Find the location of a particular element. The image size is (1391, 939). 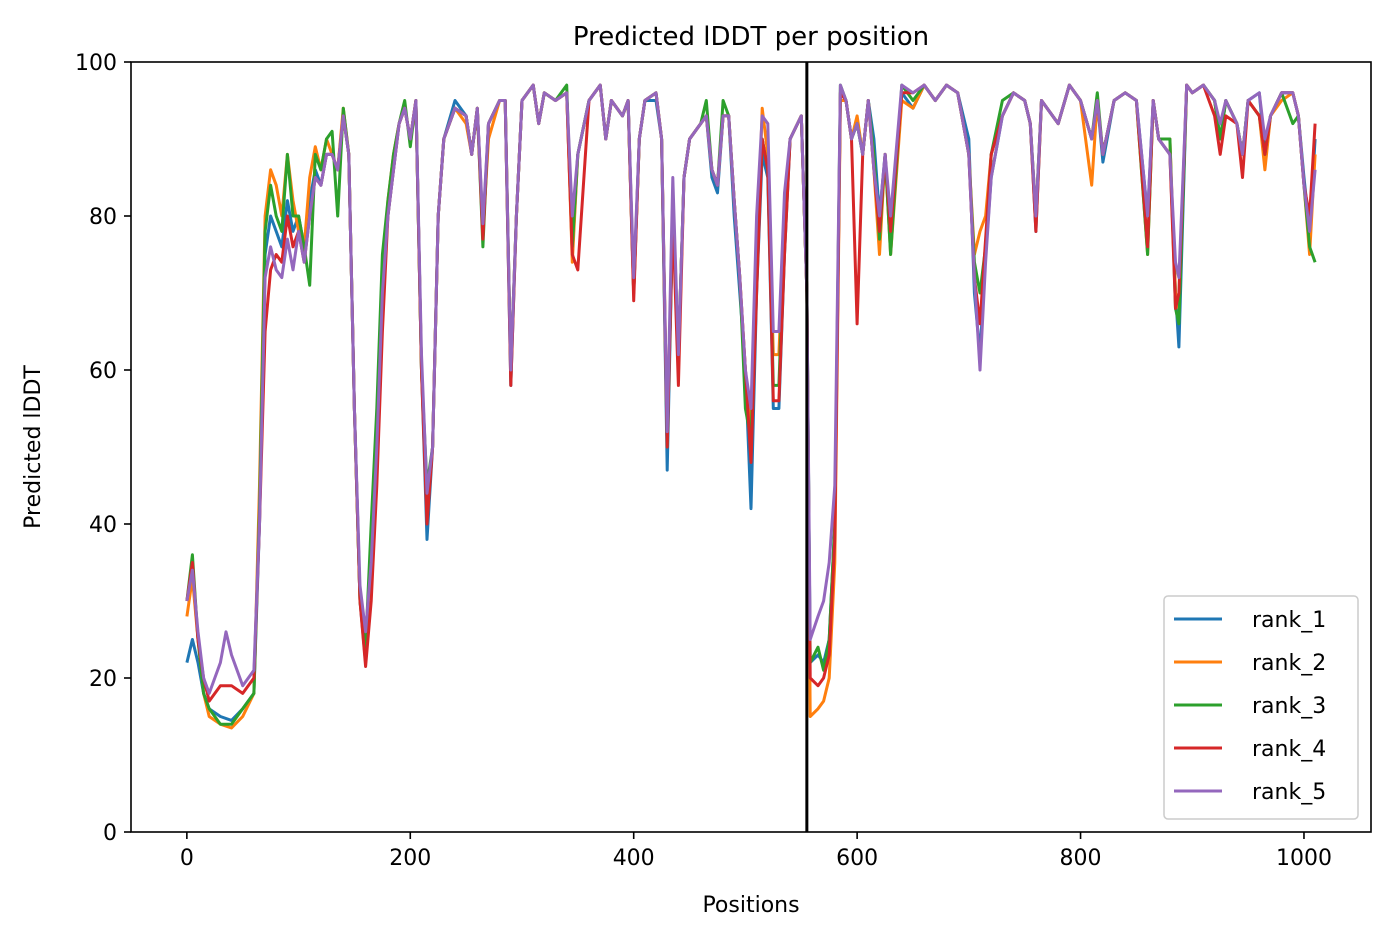

y-tick-label: 40 is located at coordinates (103, 525).